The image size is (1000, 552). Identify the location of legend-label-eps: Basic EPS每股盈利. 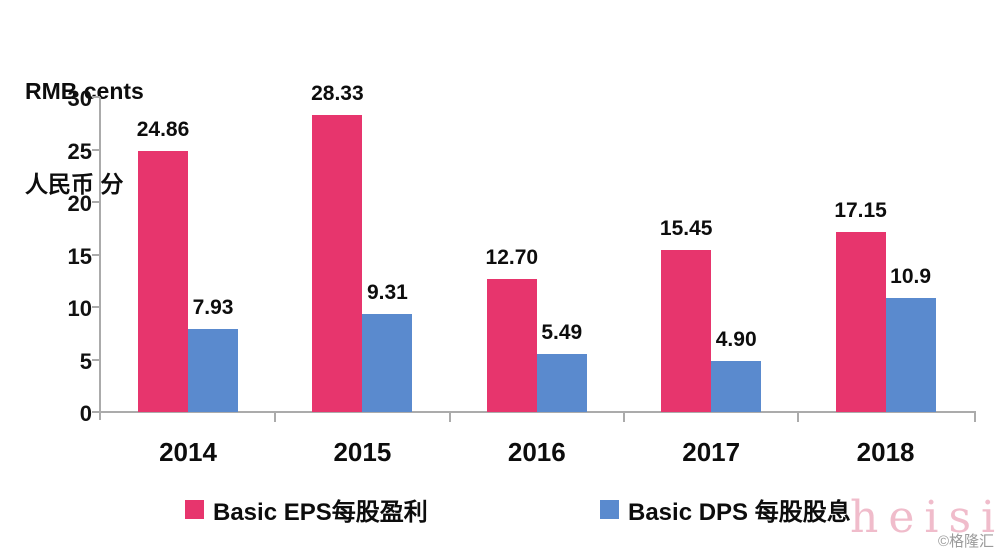
(320, 512).